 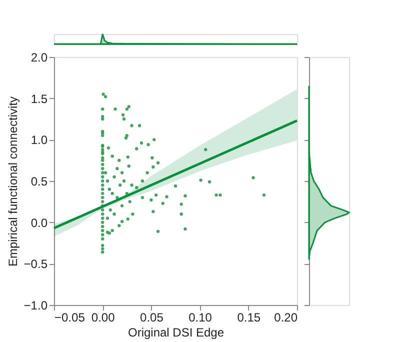 I want to click on x-tick-label: −0.05, so click(x=70, y=317).